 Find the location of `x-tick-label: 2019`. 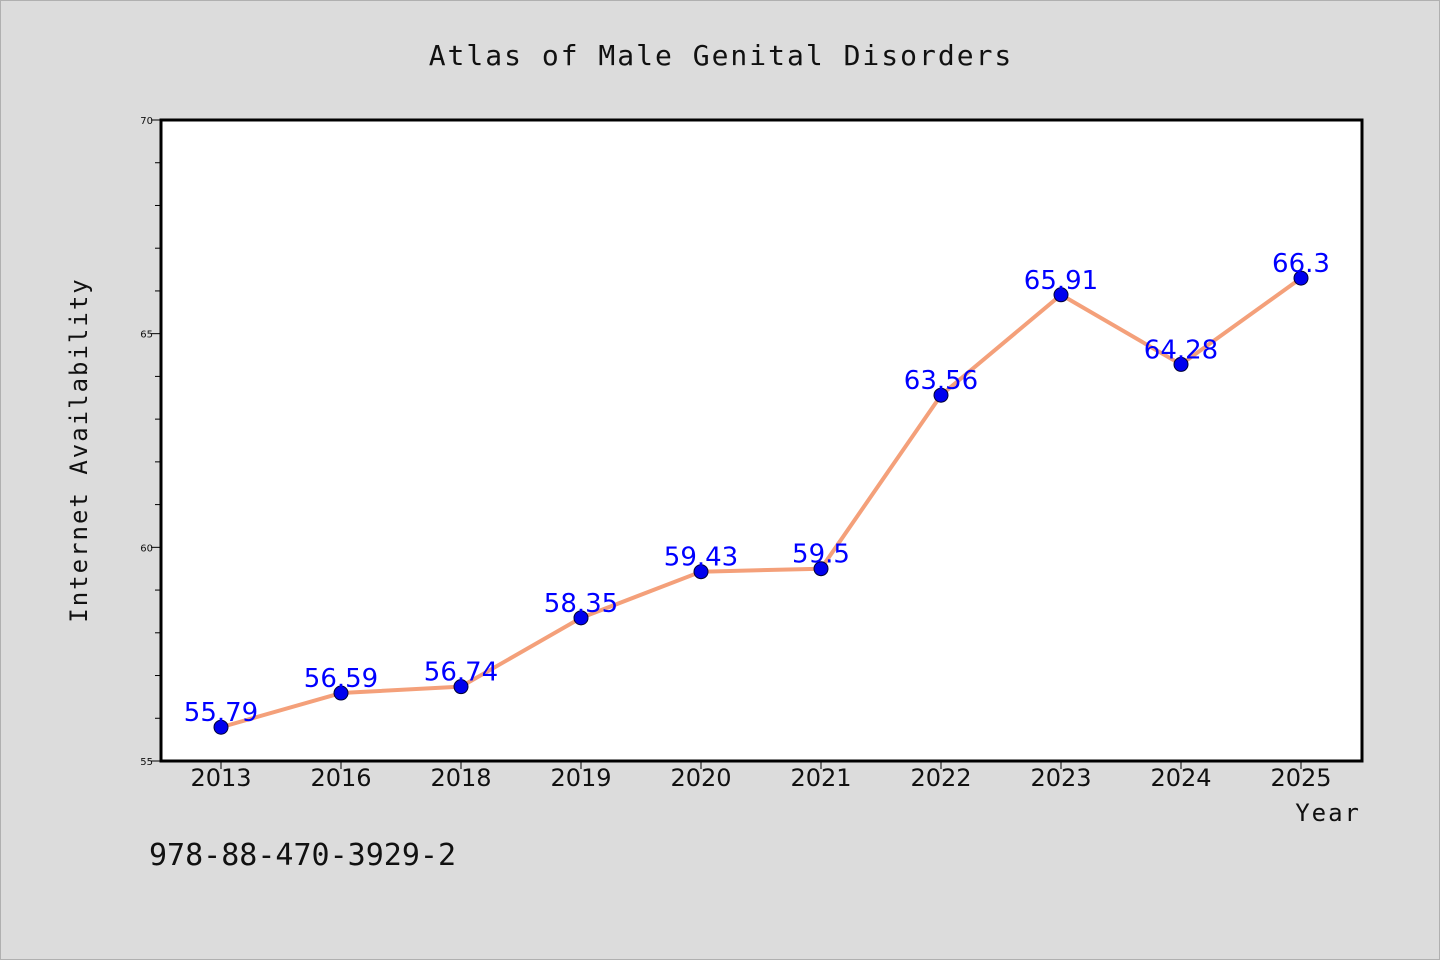

x-tick-label: 2019 is located at coordinates (580, 778).